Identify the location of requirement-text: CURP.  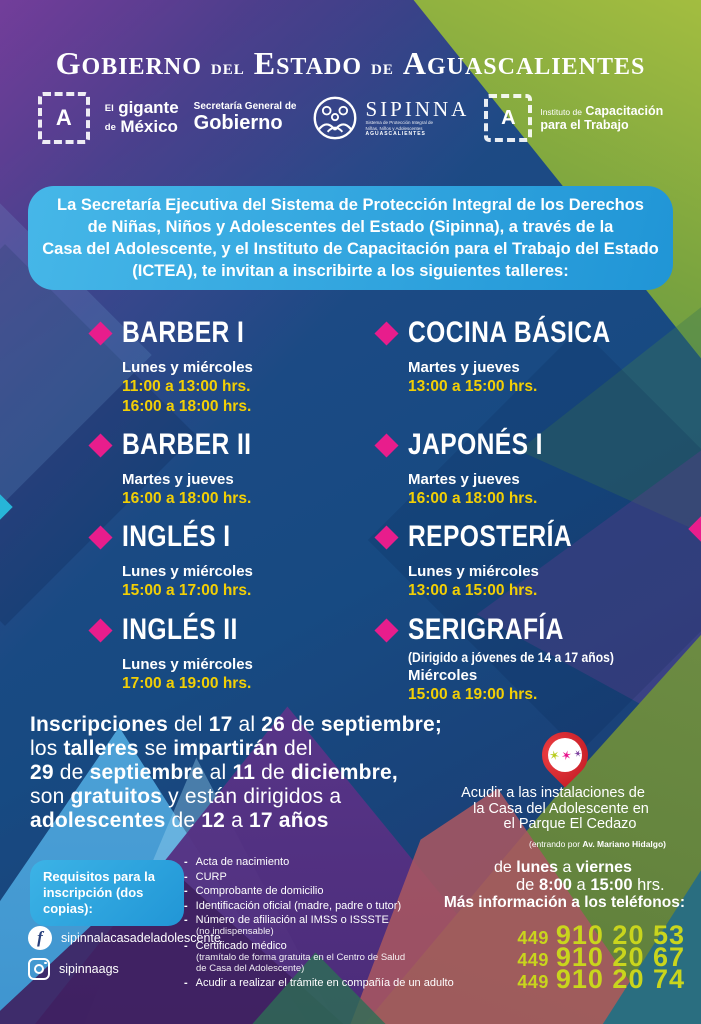
(211, 876).